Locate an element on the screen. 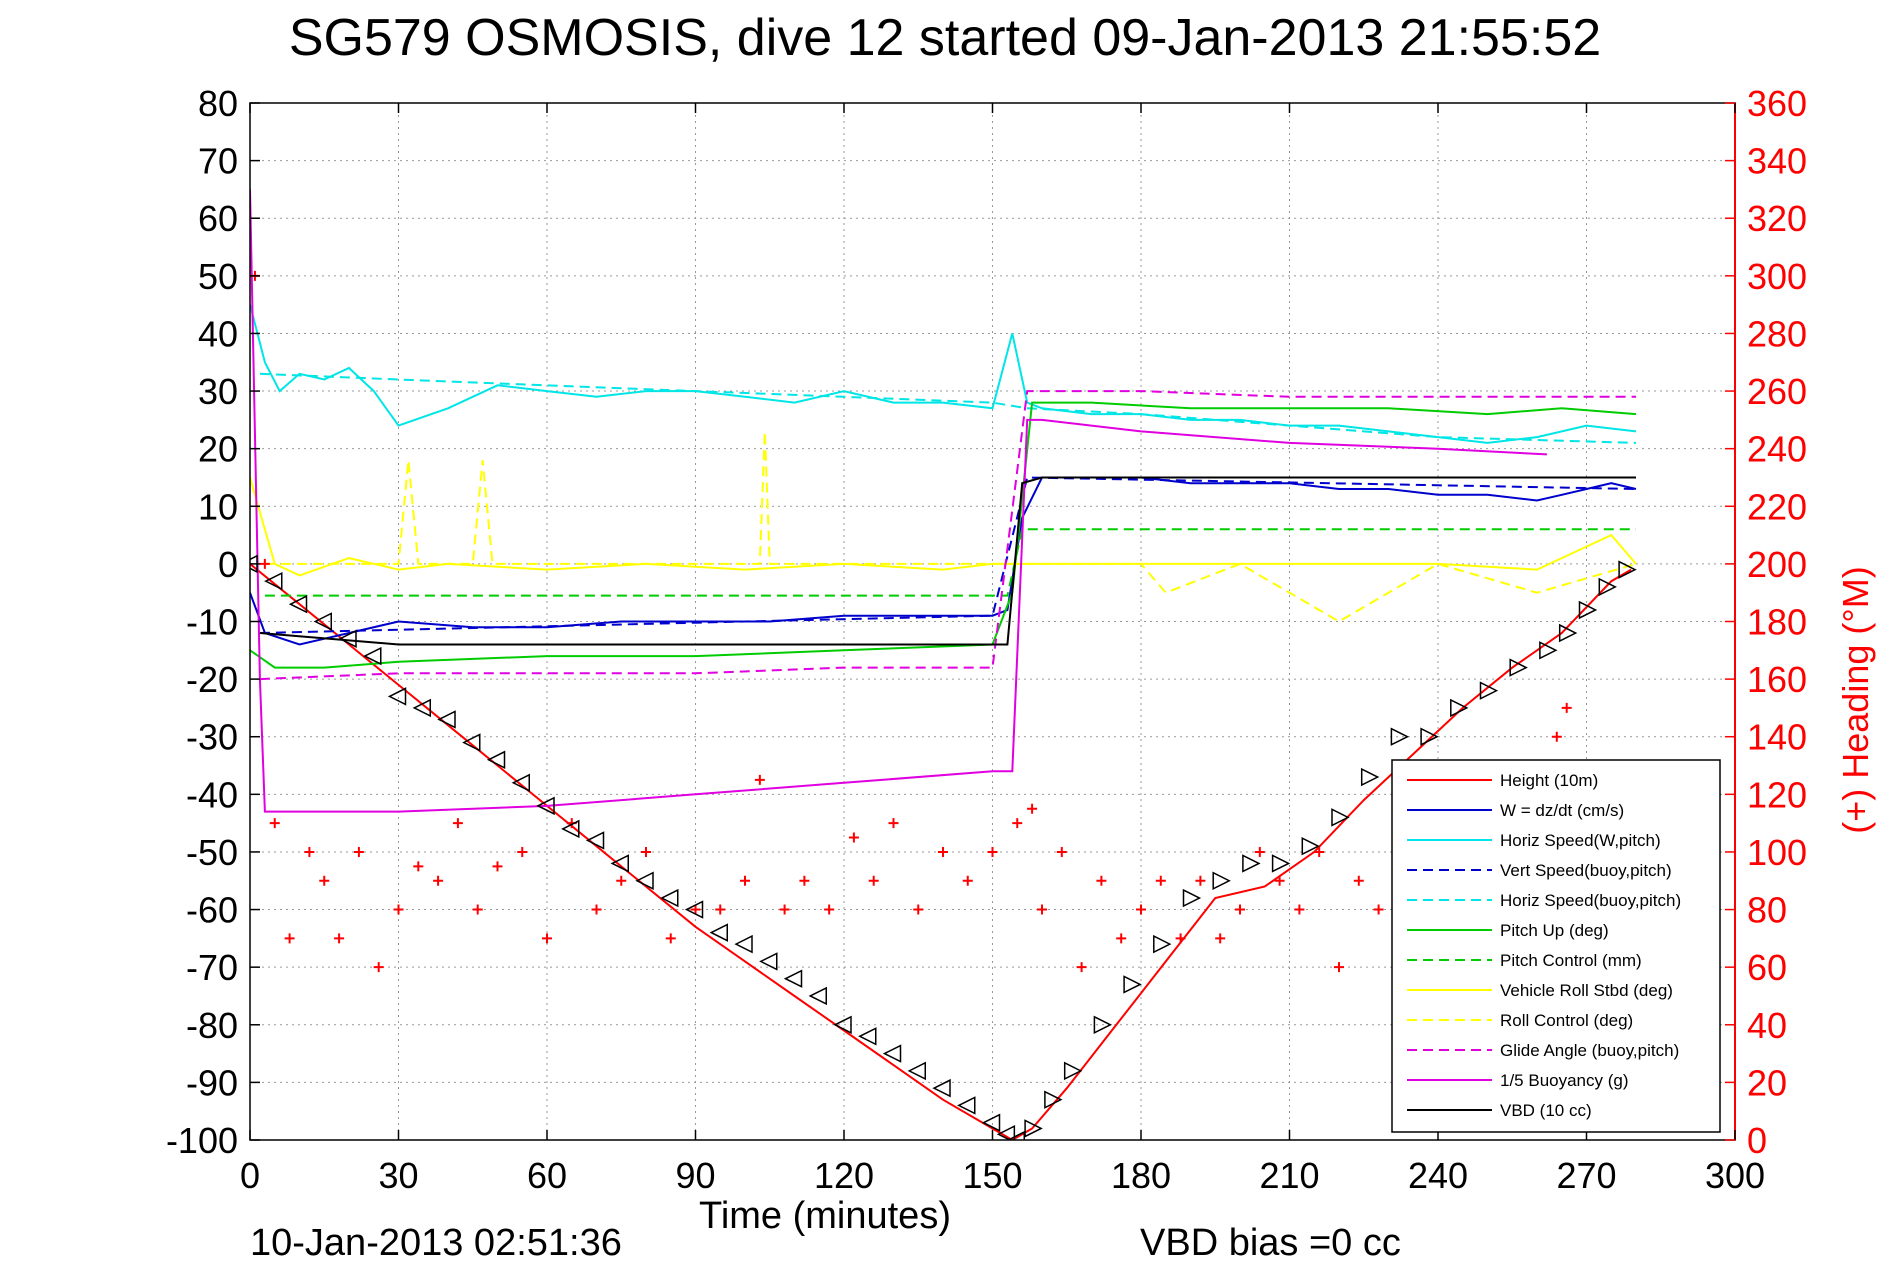 This screenshot has height=1262, width=1891. y-tick-label: 0 is located at coordinates (228, 564).